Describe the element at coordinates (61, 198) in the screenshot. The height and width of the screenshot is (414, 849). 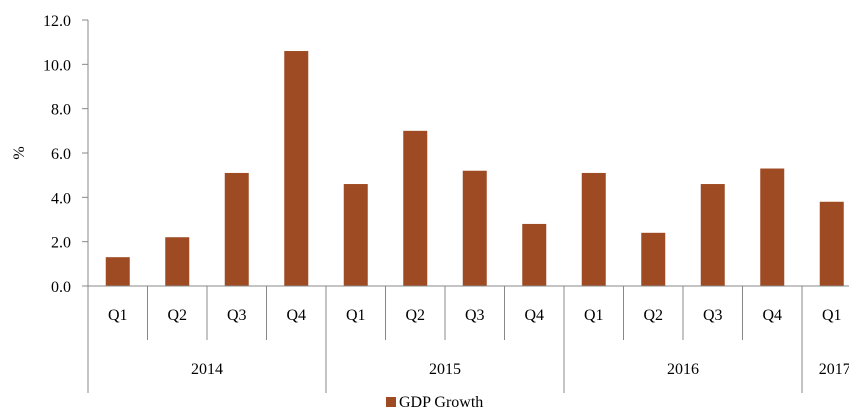
I see `y-tick-label: 4.0` at that location.